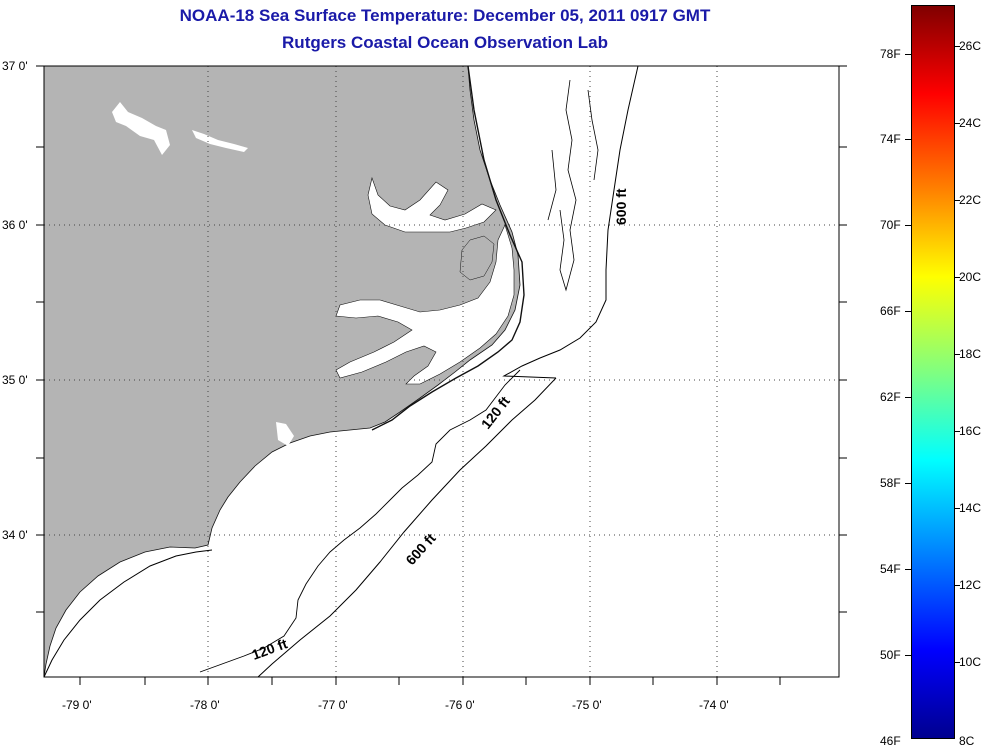 Image resolution: width=984 pixels, height=754 pixels. What do you see at coordinates (141, 128) in the screenshot?
I see `inland-lake` at bounding box center [141, 128].